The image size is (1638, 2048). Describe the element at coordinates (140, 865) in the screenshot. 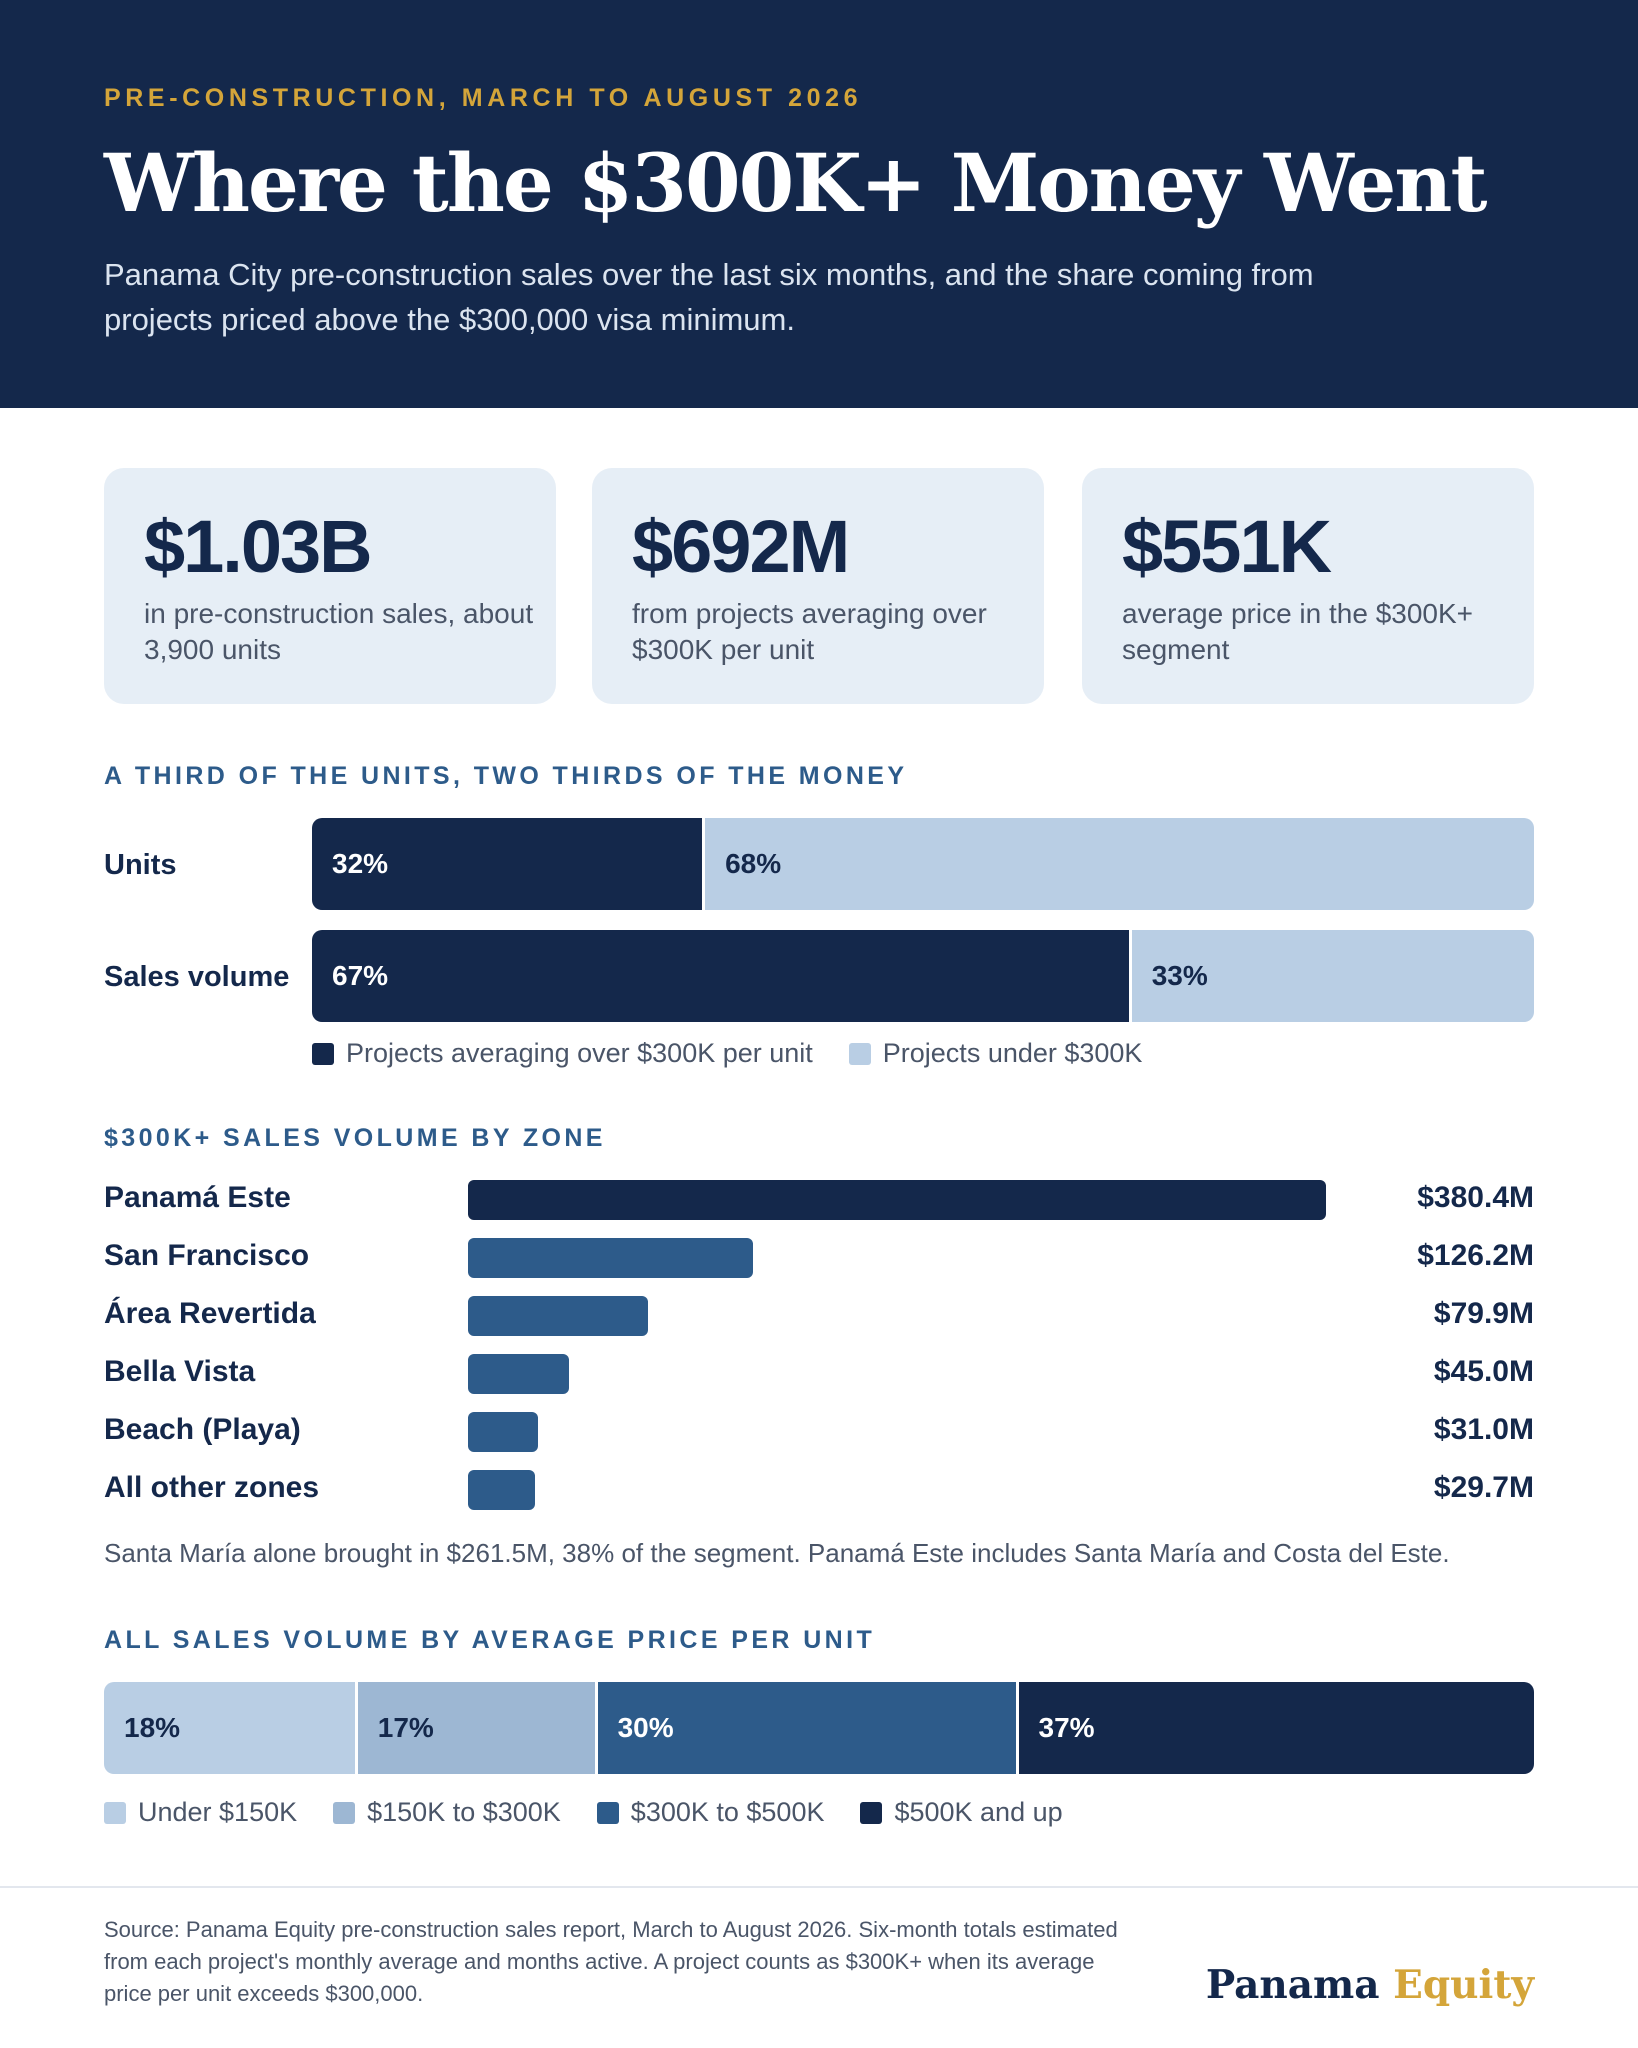

I see `row-label-units: Units` at that location.